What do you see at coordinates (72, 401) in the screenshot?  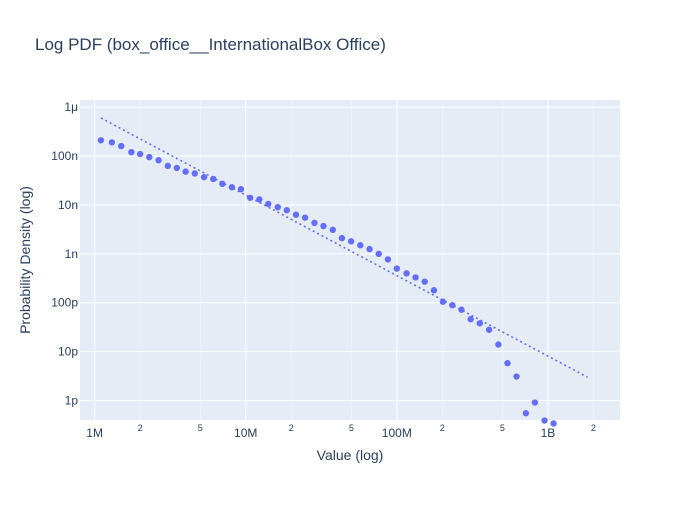 I see `y-tick-label: 1p` at bounding box center [72, 401].